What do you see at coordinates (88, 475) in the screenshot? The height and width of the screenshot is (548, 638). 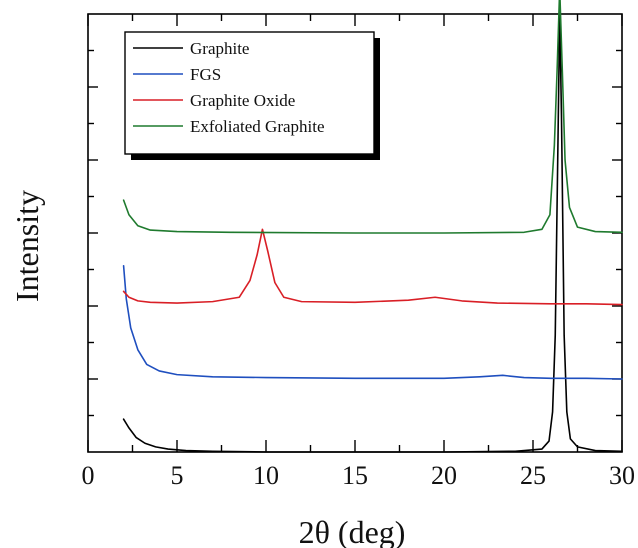 I see `x-tick-label: 0` at bounding box center [88, 475].